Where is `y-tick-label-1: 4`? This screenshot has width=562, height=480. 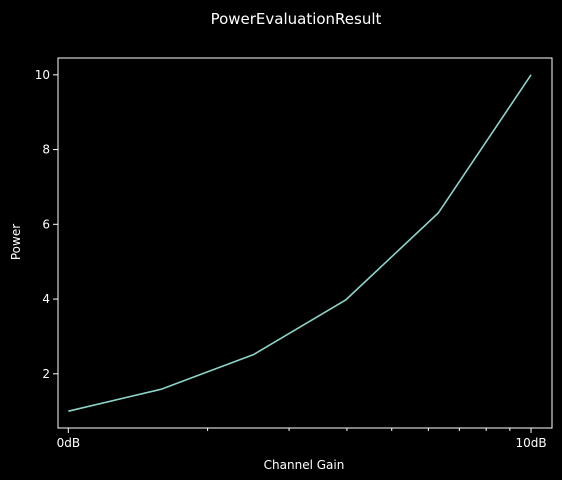
y-tick-label-1: 4 is located at coordinates (46, 299).